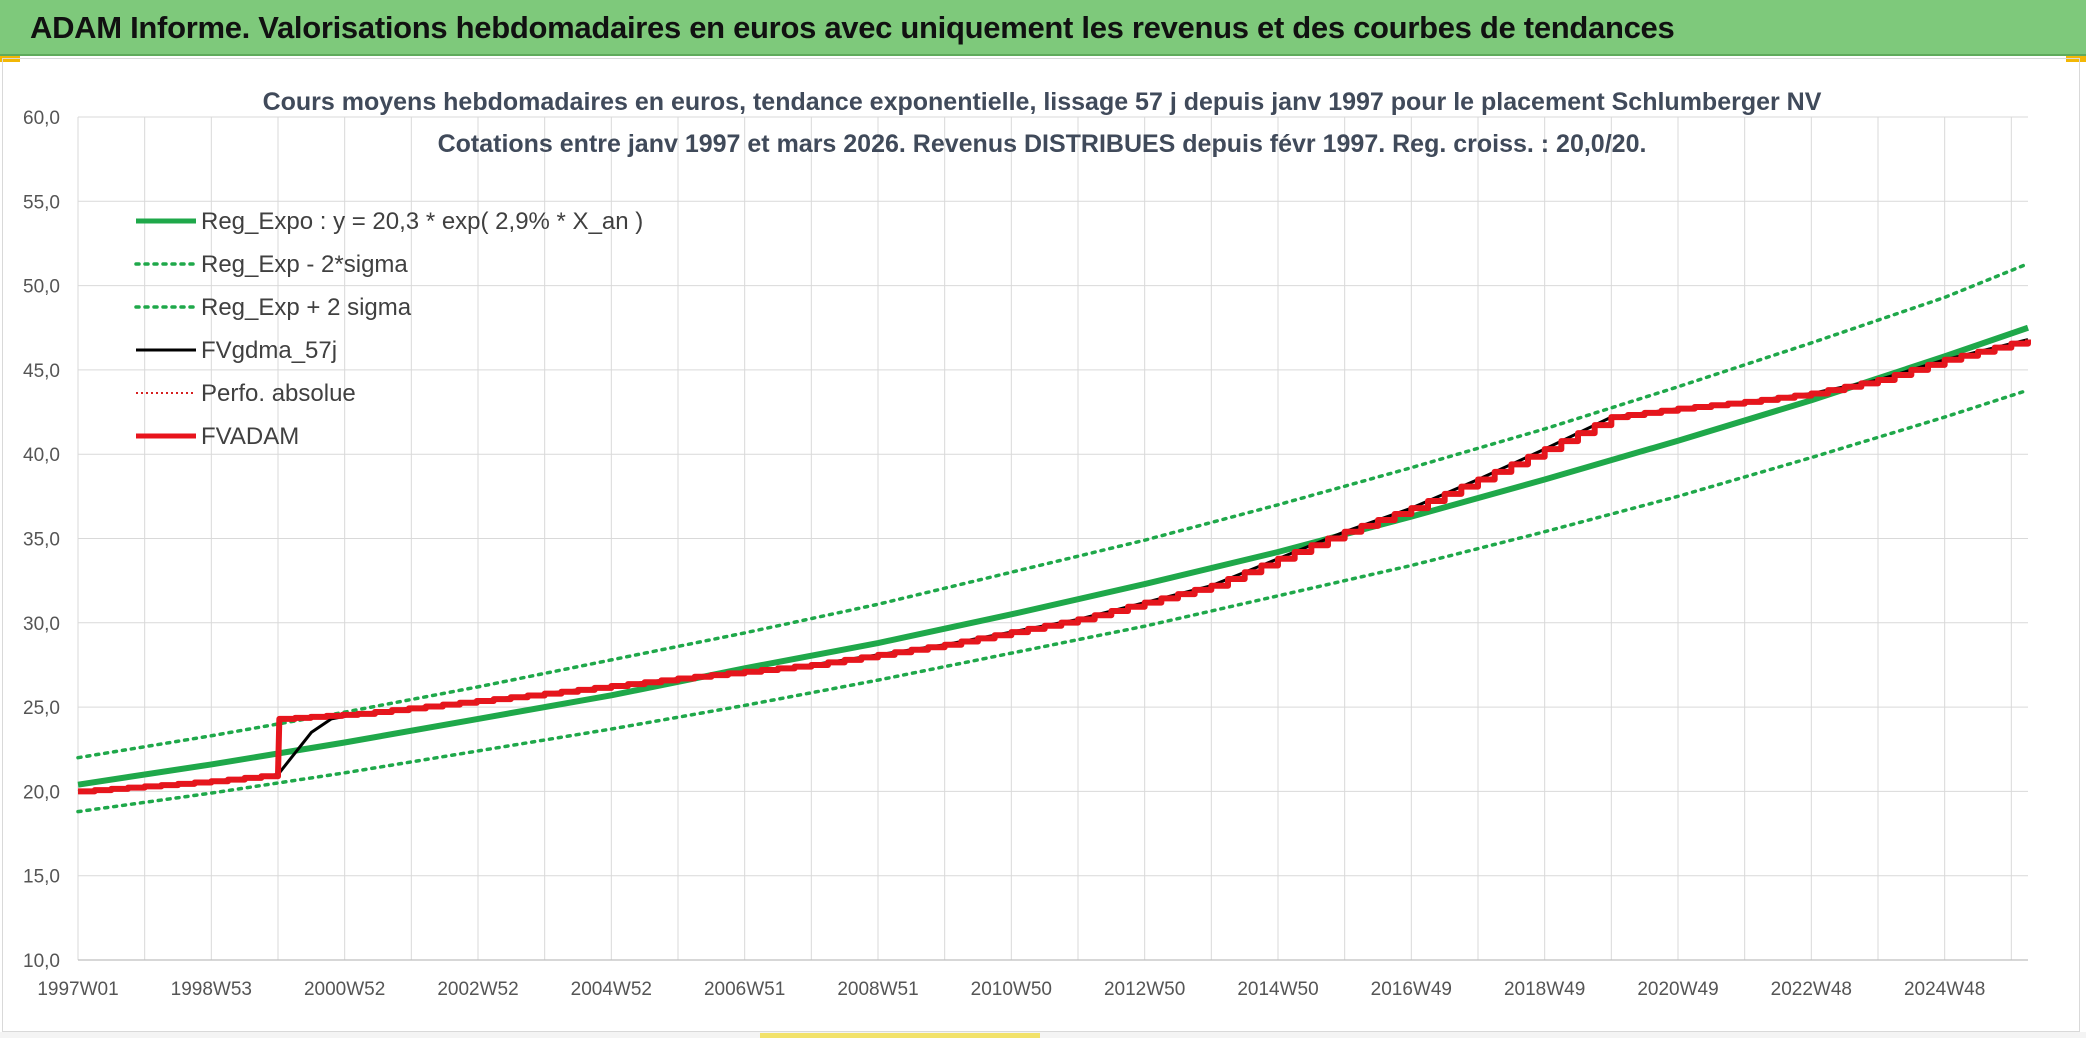 The height and width of the screenshot is (1038, 2086). Describe the element at coordinates (1544, 989) in the screenshot. I see `x-tick-label: 2018W49` at that location.